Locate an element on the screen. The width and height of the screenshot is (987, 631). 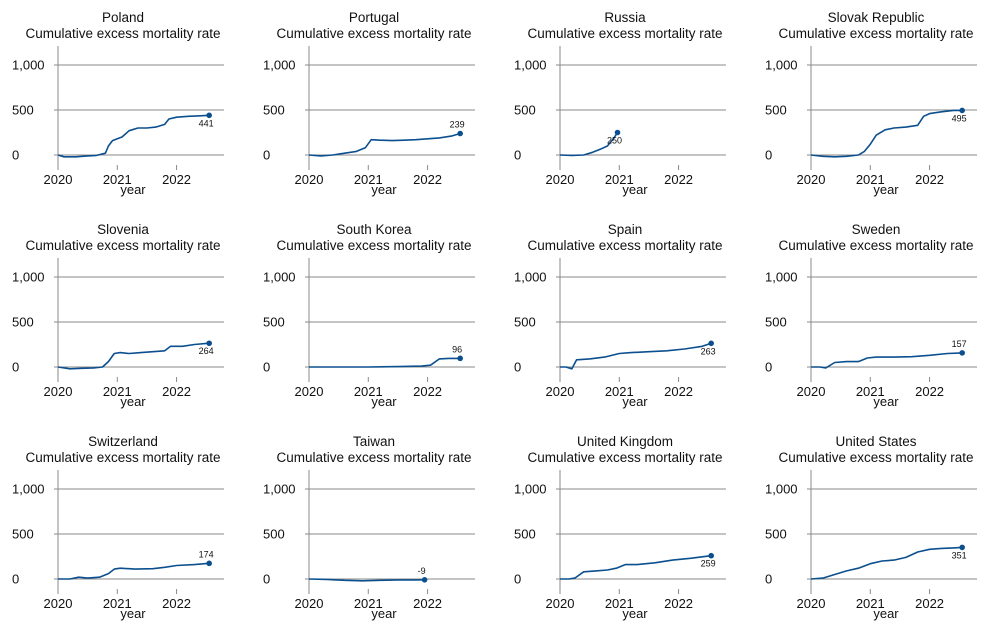
chart-title: South Korea is located at coordinates (374, 229).